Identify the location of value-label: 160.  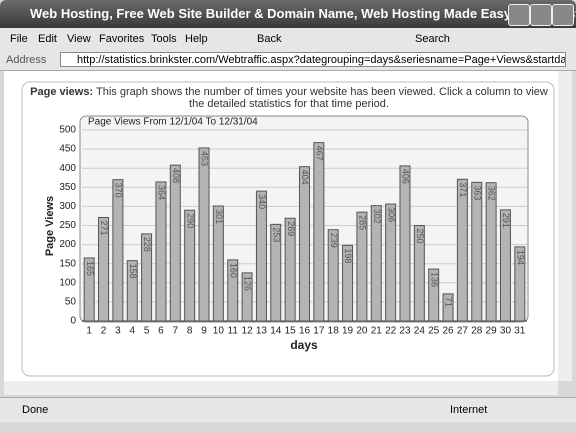
(233, 270).